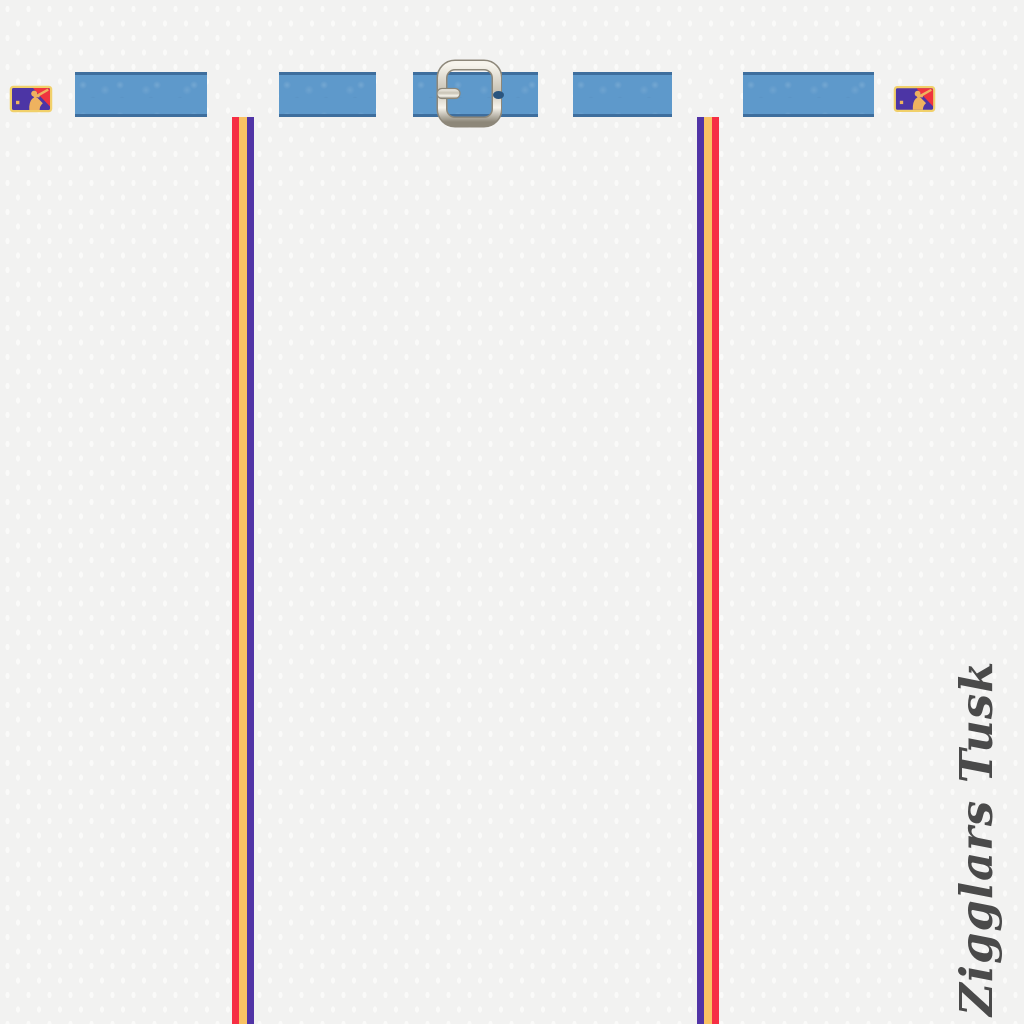 This screenshot has height=1024, width=1024. Describe the element at coordinates (976, 838) in the screenshot. I see `creator-watermark: Zigglars Tusk` at that location.